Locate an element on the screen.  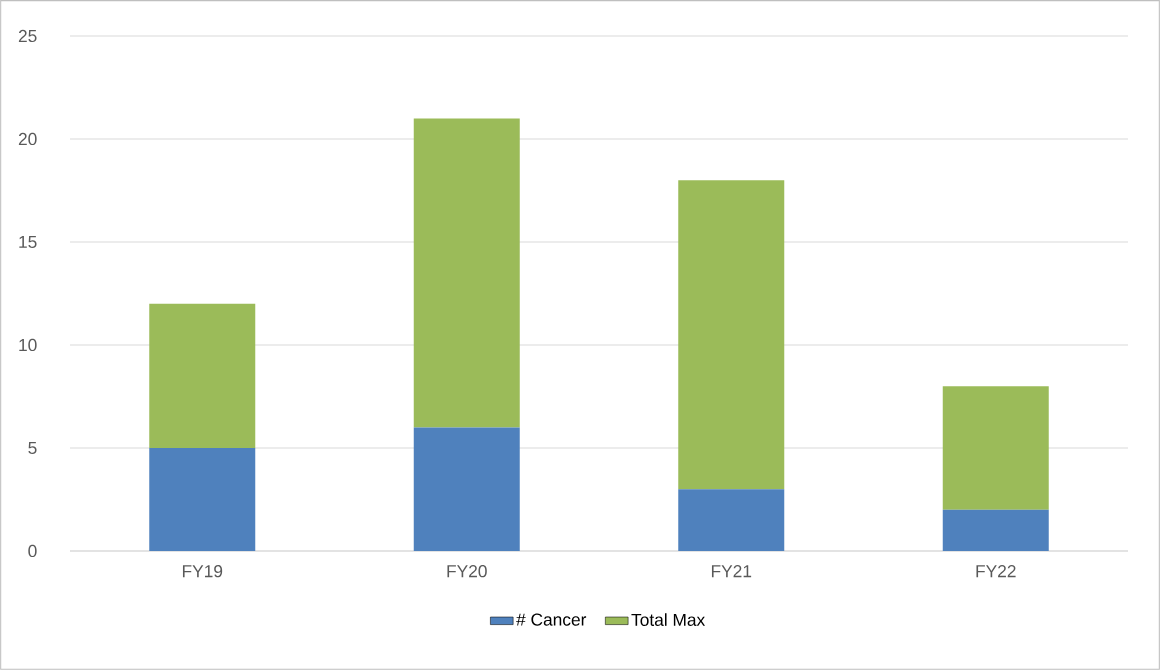
legend-label: Total Max is located at coordinates (668, 619).